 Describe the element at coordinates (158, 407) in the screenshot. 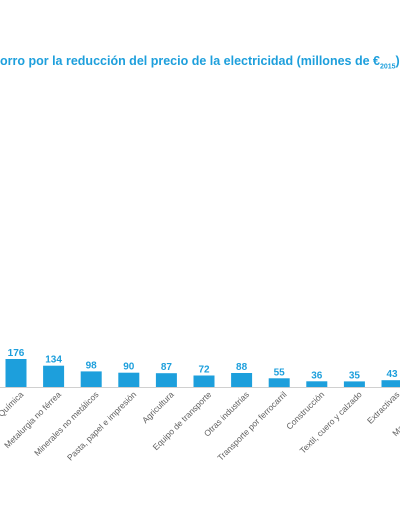

I see `category-label: Agricultura` at that location.